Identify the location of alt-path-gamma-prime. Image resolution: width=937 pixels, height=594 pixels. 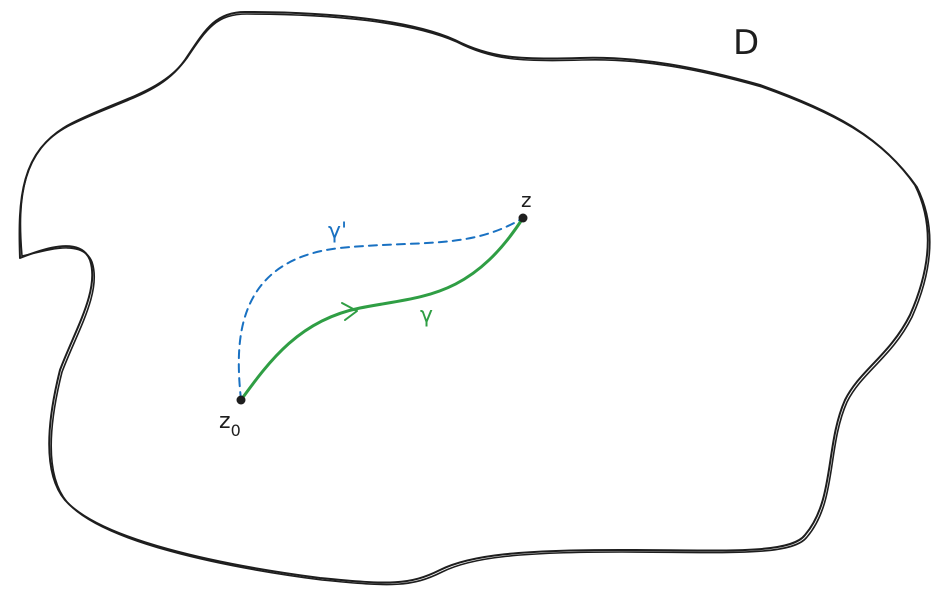
(380, 309).